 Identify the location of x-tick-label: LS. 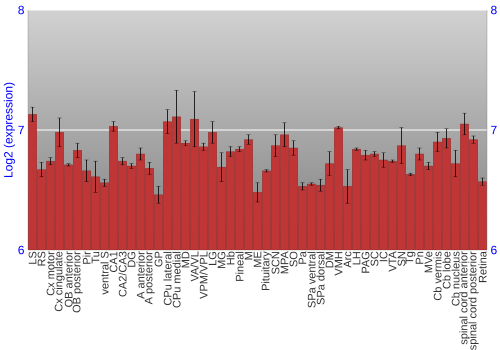
(32, 258).